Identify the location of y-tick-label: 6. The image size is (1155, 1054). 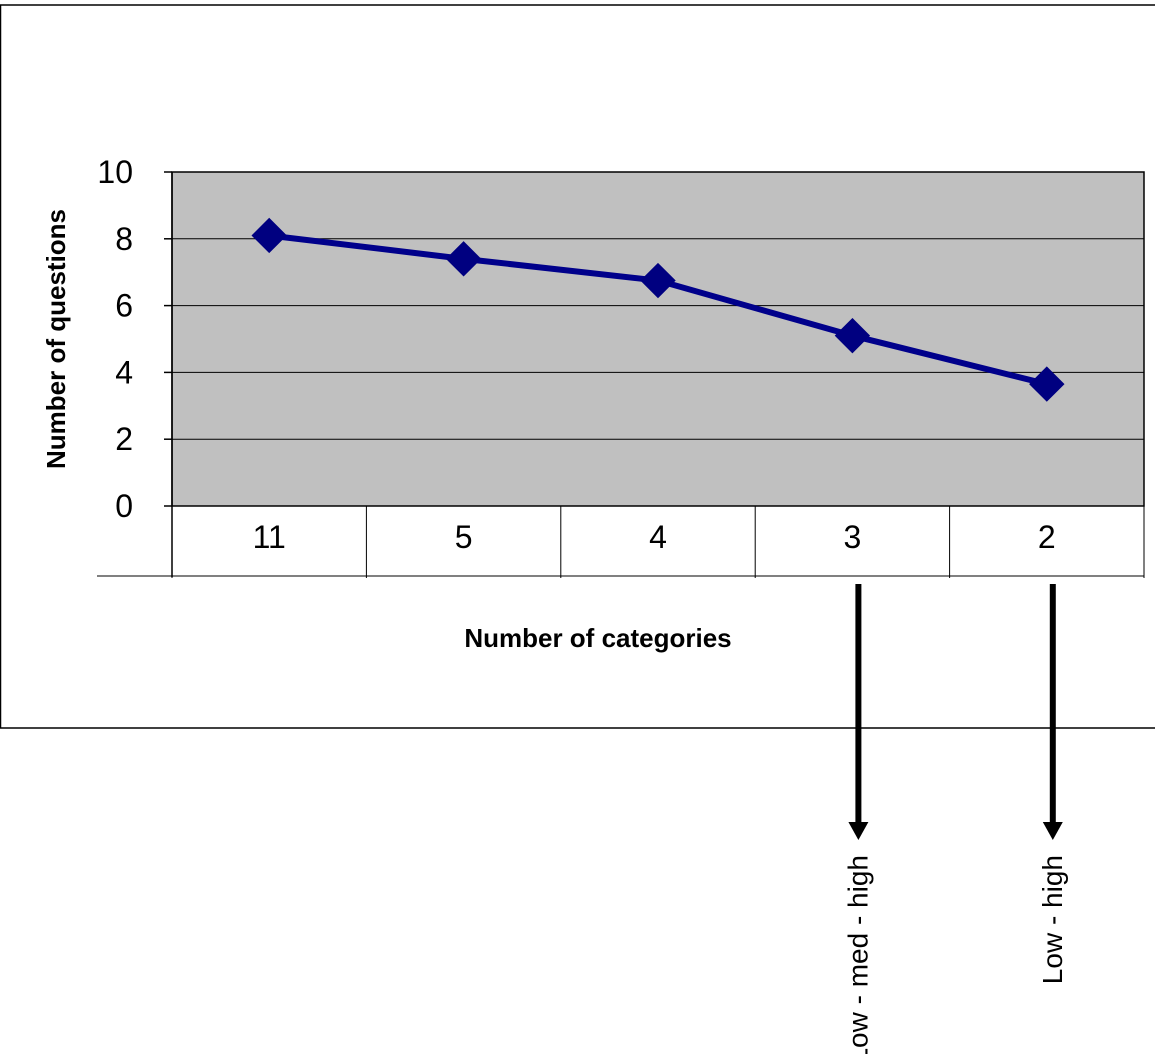
(124, 306).